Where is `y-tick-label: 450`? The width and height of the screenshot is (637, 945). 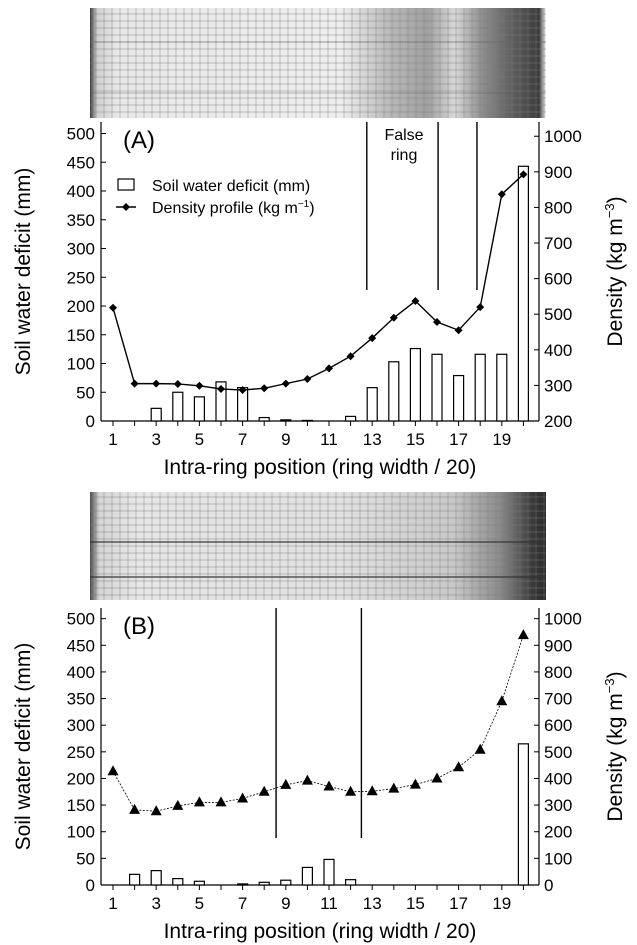 y-tick-label: 450 is located at coordinates (81, 645).